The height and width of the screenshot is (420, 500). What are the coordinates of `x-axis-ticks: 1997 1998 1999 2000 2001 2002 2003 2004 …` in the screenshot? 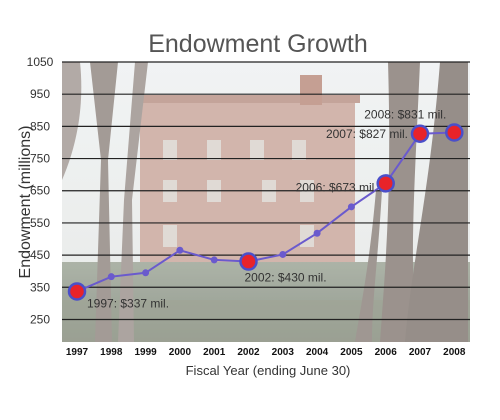 It's located at (266, 352).